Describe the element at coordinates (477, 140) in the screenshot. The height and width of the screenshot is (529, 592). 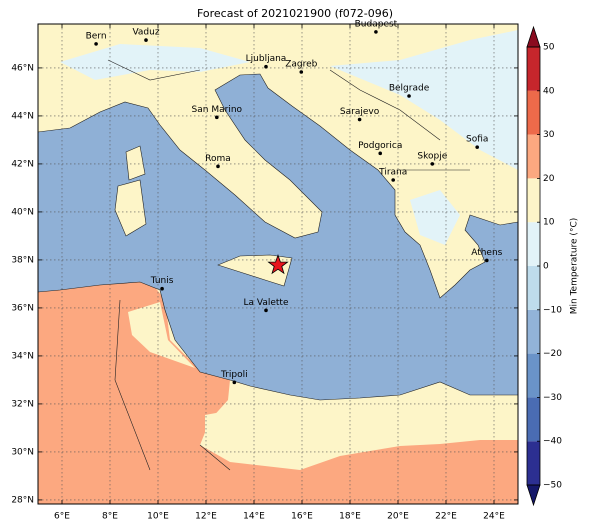
I see `city-label: Sofia` at that location.